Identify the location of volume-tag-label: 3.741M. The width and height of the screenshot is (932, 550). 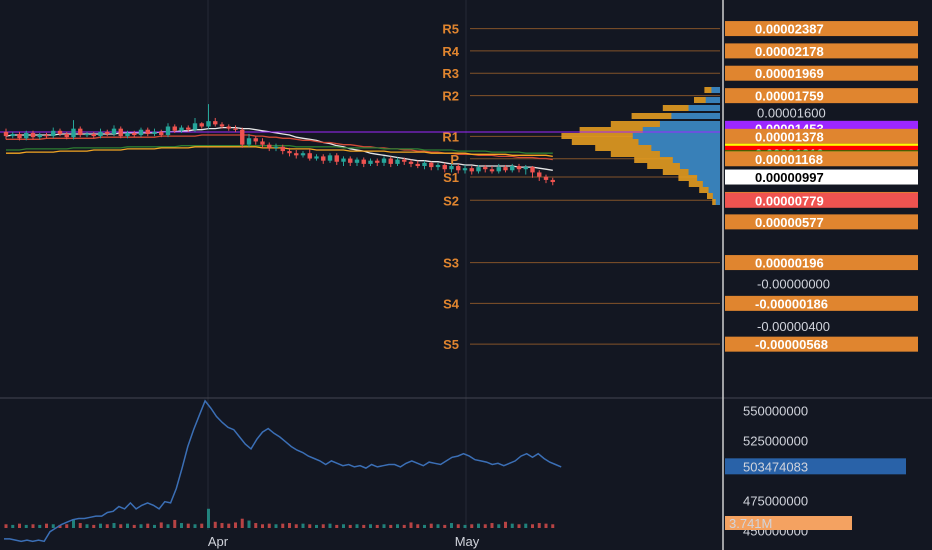
(750, 523).